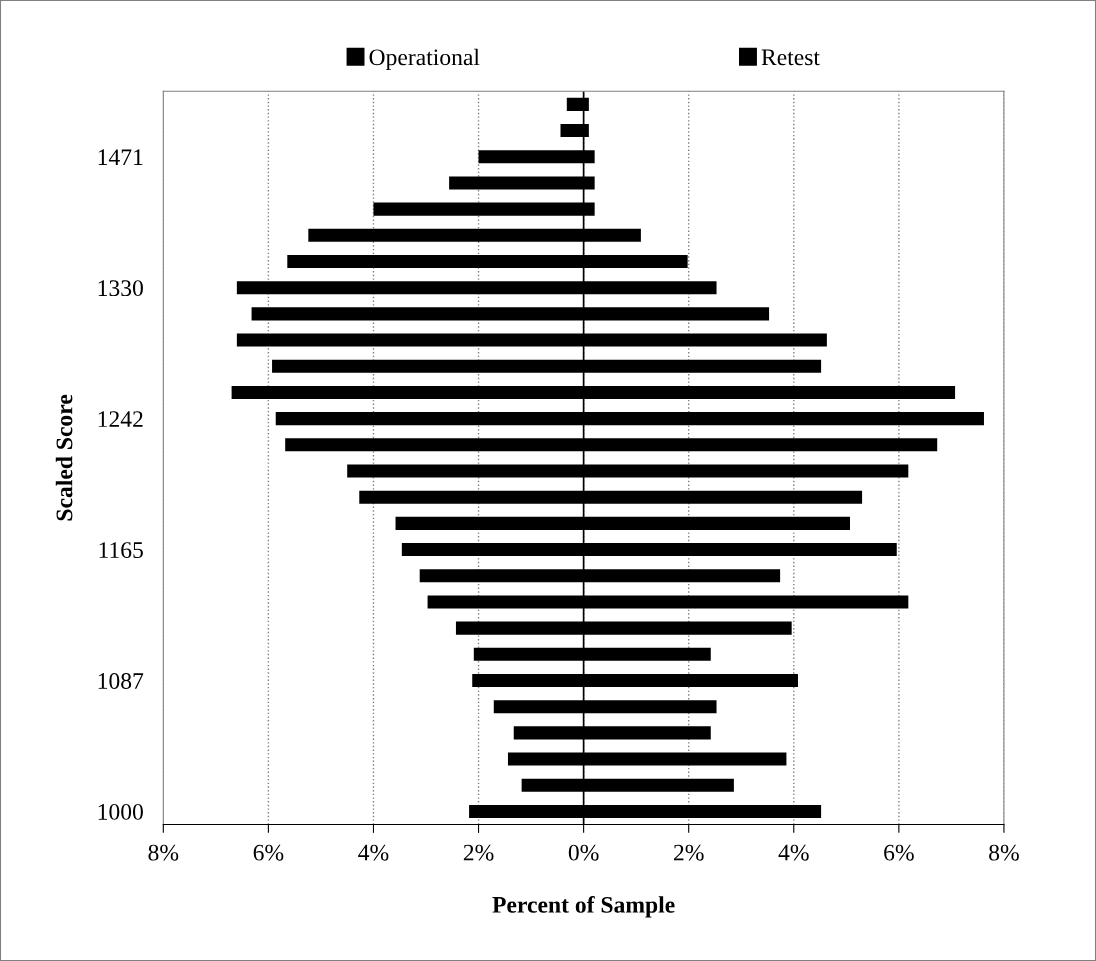 This screenshot has width=1096, height=961. What do you see at coordinates (583, 852) in the screenshot?
I see `x-tick-label: 0%` at bounding box center [583, 852].